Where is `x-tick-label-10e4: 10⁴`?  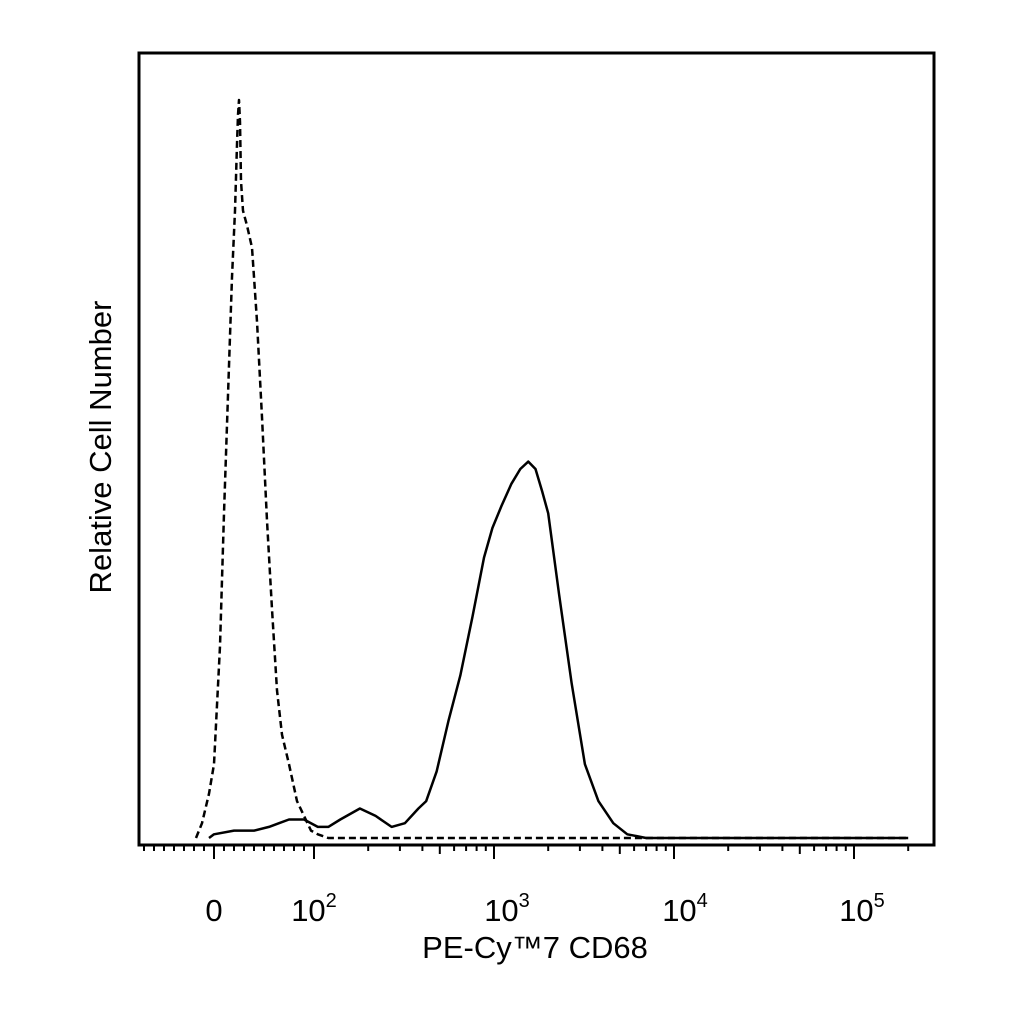 x-tick-label-10e4: 10⁴ is located at coordinates (685, 909).